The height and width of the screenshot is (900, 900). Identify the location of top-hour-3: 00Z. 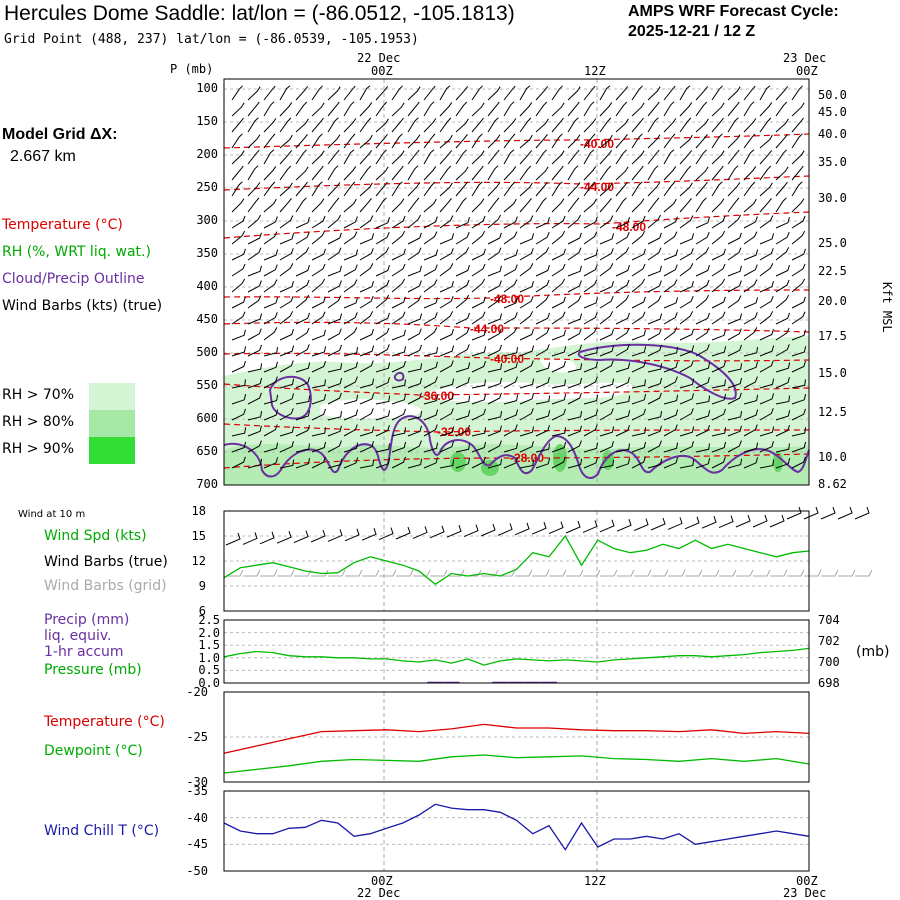
(807, 71).